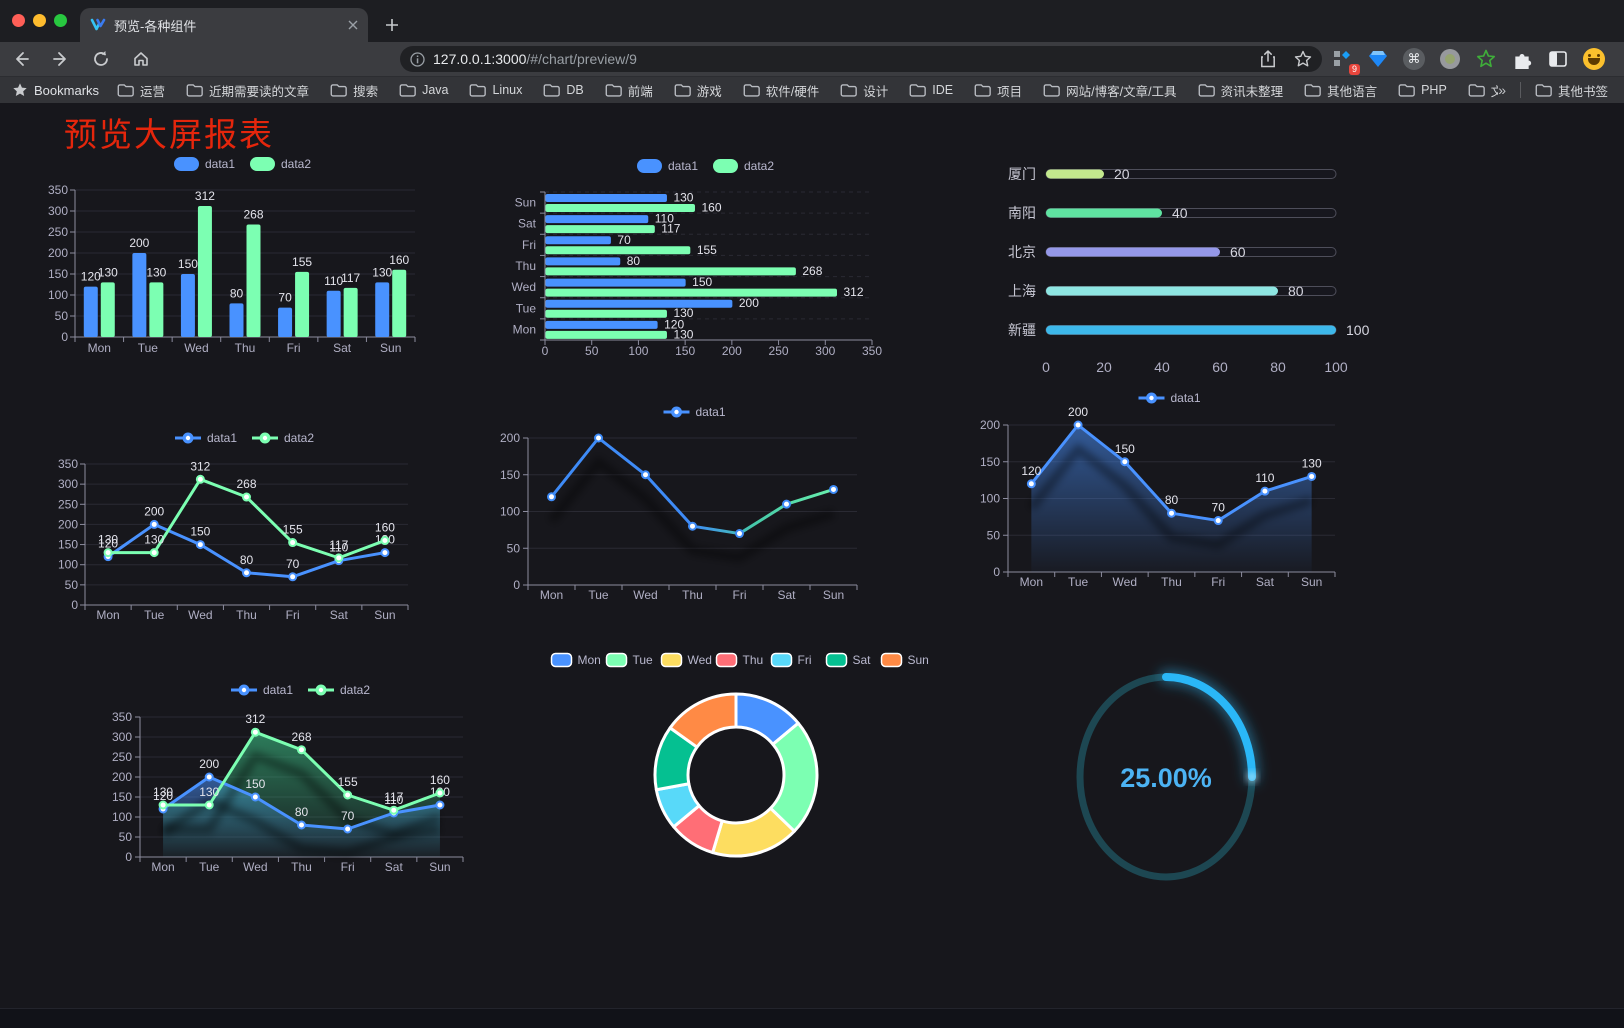 The image size is (1624, 1028). I want to click on svg-text: 上海, so click(1022, 291).